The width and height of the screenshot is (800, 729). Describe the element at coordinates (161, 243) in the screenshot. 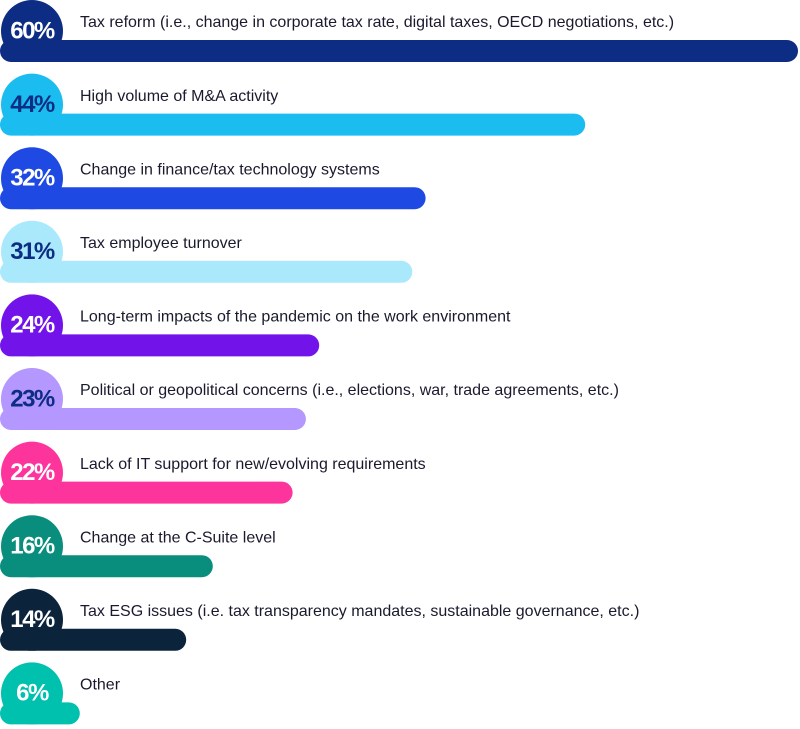

I see `category-label: Tax employee turnover` at that location.